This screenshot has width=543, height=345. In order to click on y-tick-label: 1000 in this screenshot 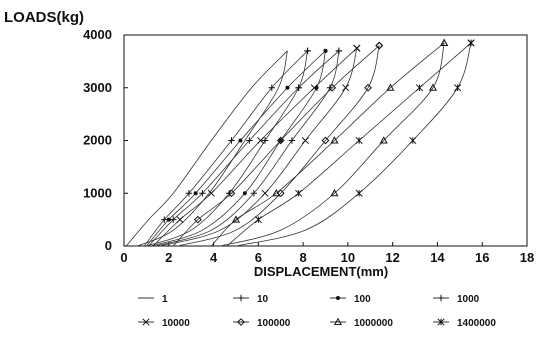, I will do `click(97, 192)`.